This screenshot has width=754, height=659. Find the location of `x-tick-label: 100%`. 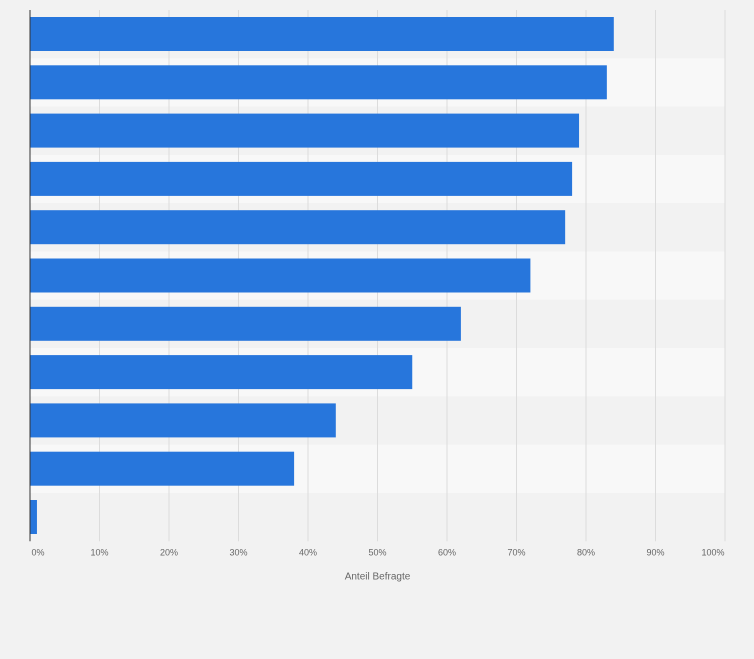

x-tick-label: 100% is located at coordinates (712, 552).